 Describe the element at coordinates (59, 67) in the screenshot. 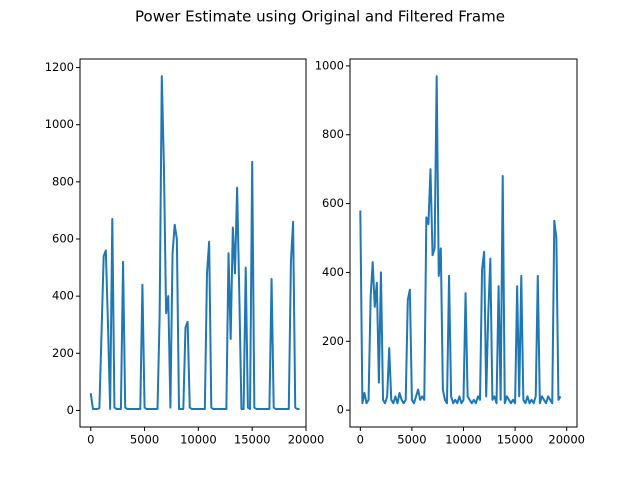

I see `y-tick-label: 1200` at that location.